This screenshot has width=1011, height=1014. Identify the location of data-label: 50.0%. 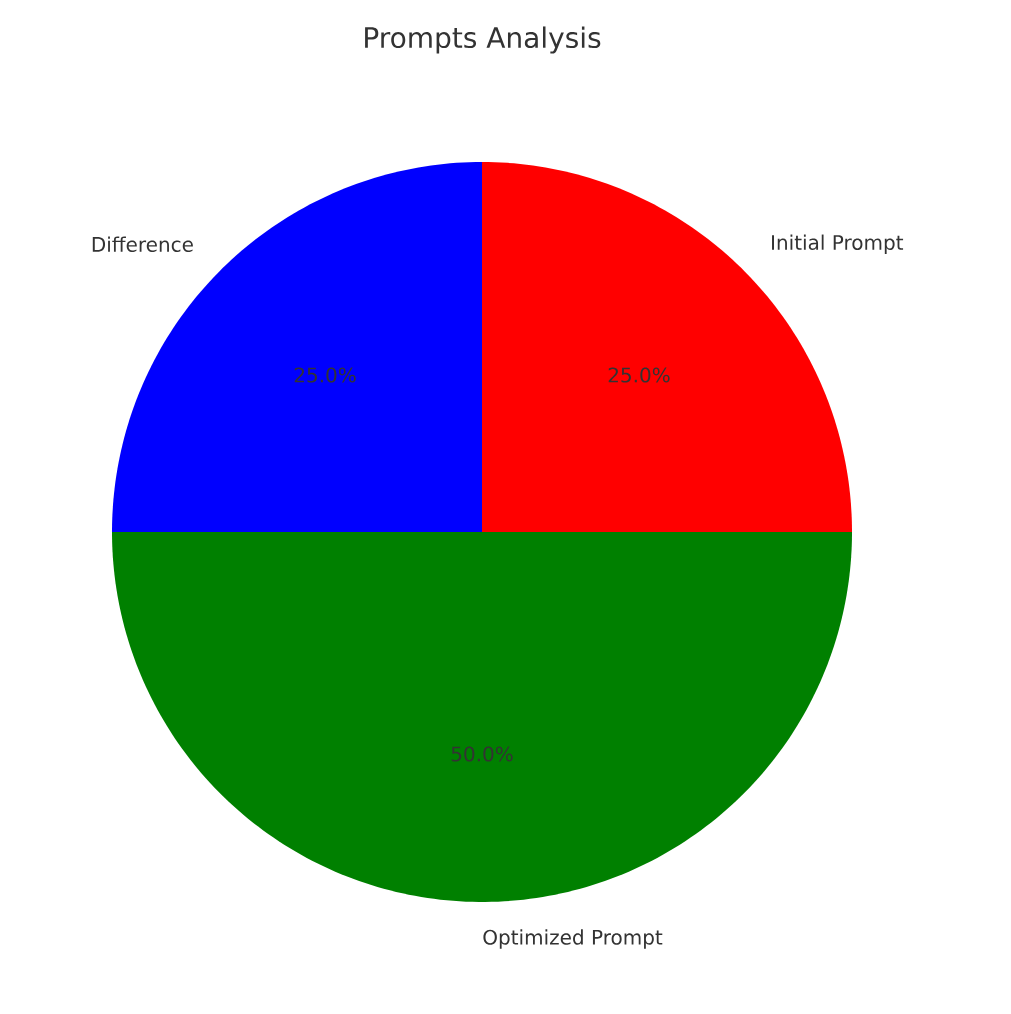
(482, 754).